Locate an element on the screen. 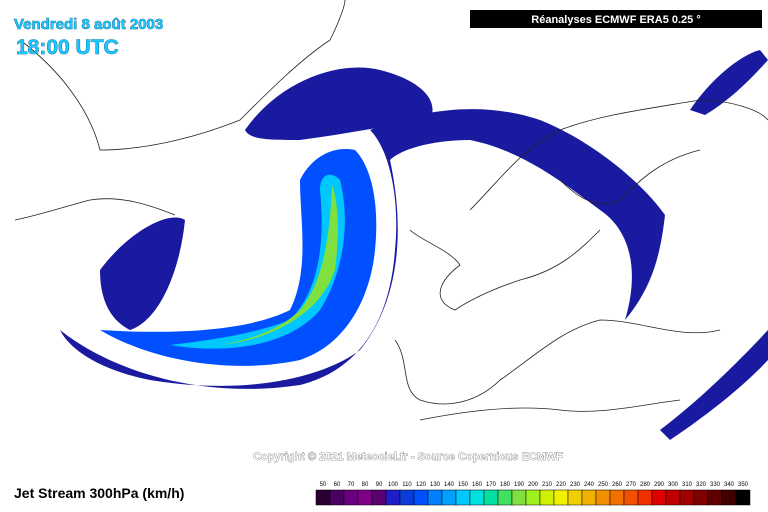 The image size is (768, 512). legend-tick-label: 270 is located at coordinates (631, 485).